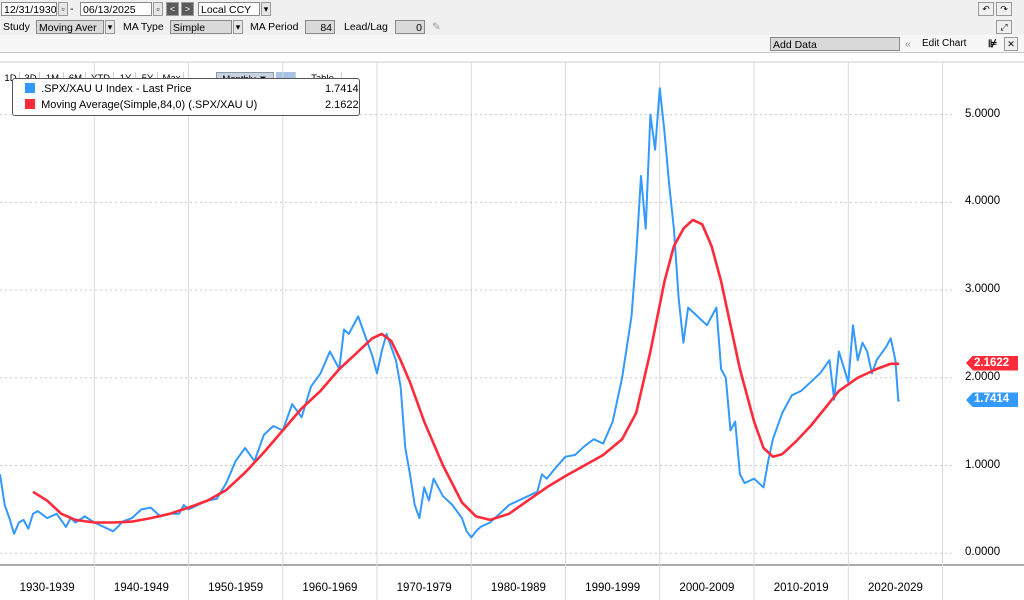 The image size is (1024, 600). I want to click on last-value-tag-ma: 2.1622, so click(992, 363).